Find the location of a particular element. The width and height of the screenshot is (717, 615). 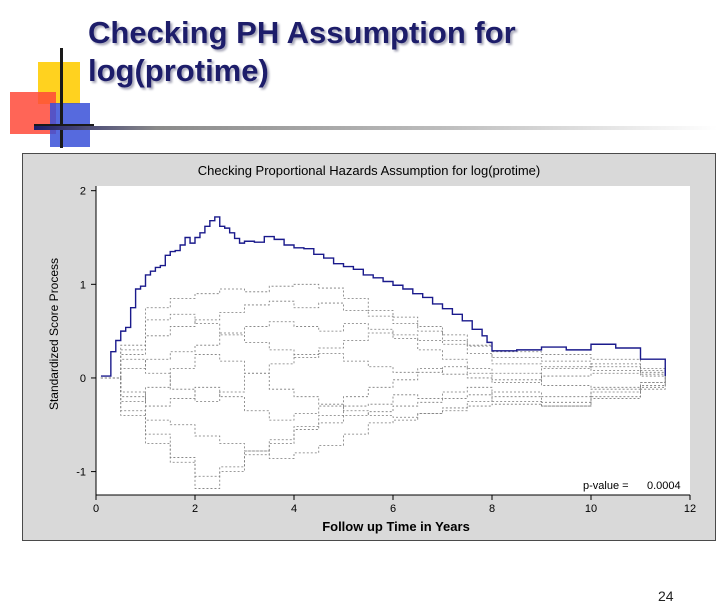

x-tick-label: 8 is located at coordinates (492, 509).